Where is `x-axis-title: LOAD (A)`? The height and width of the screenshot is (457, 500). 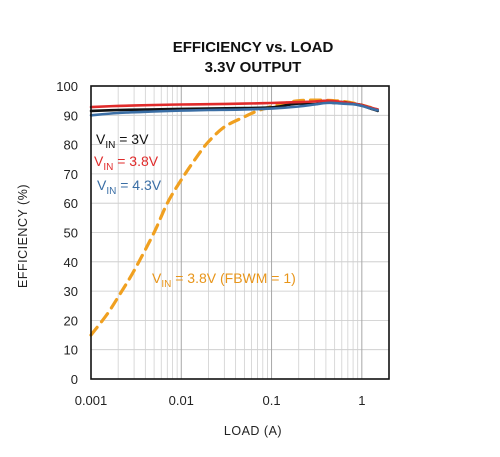
x-axis-title: LOAD (A) is located at coordinates (253, 431).